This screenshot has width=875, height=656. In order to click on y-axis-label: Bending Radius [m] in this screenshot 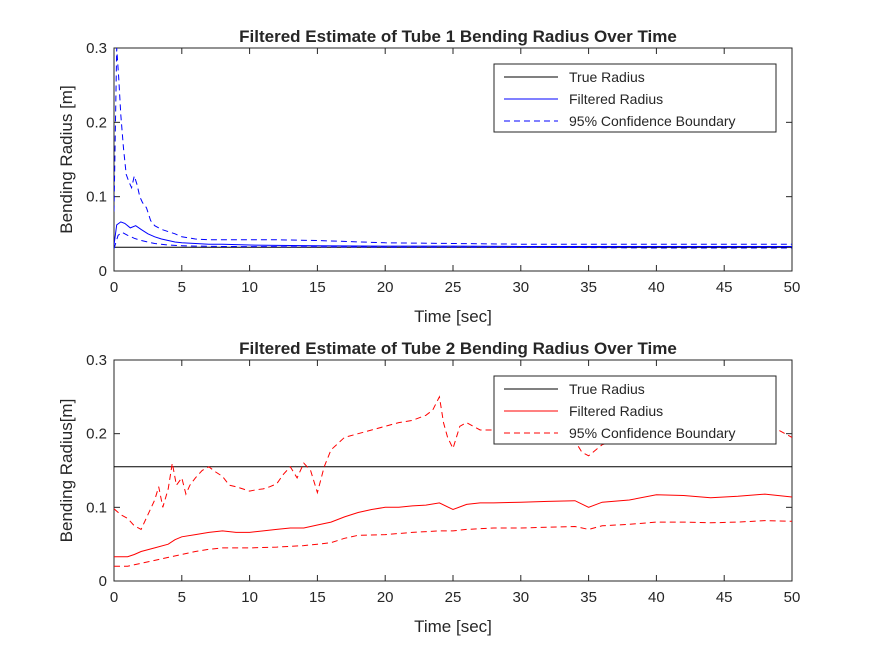, I will do `click(66, 159)`.